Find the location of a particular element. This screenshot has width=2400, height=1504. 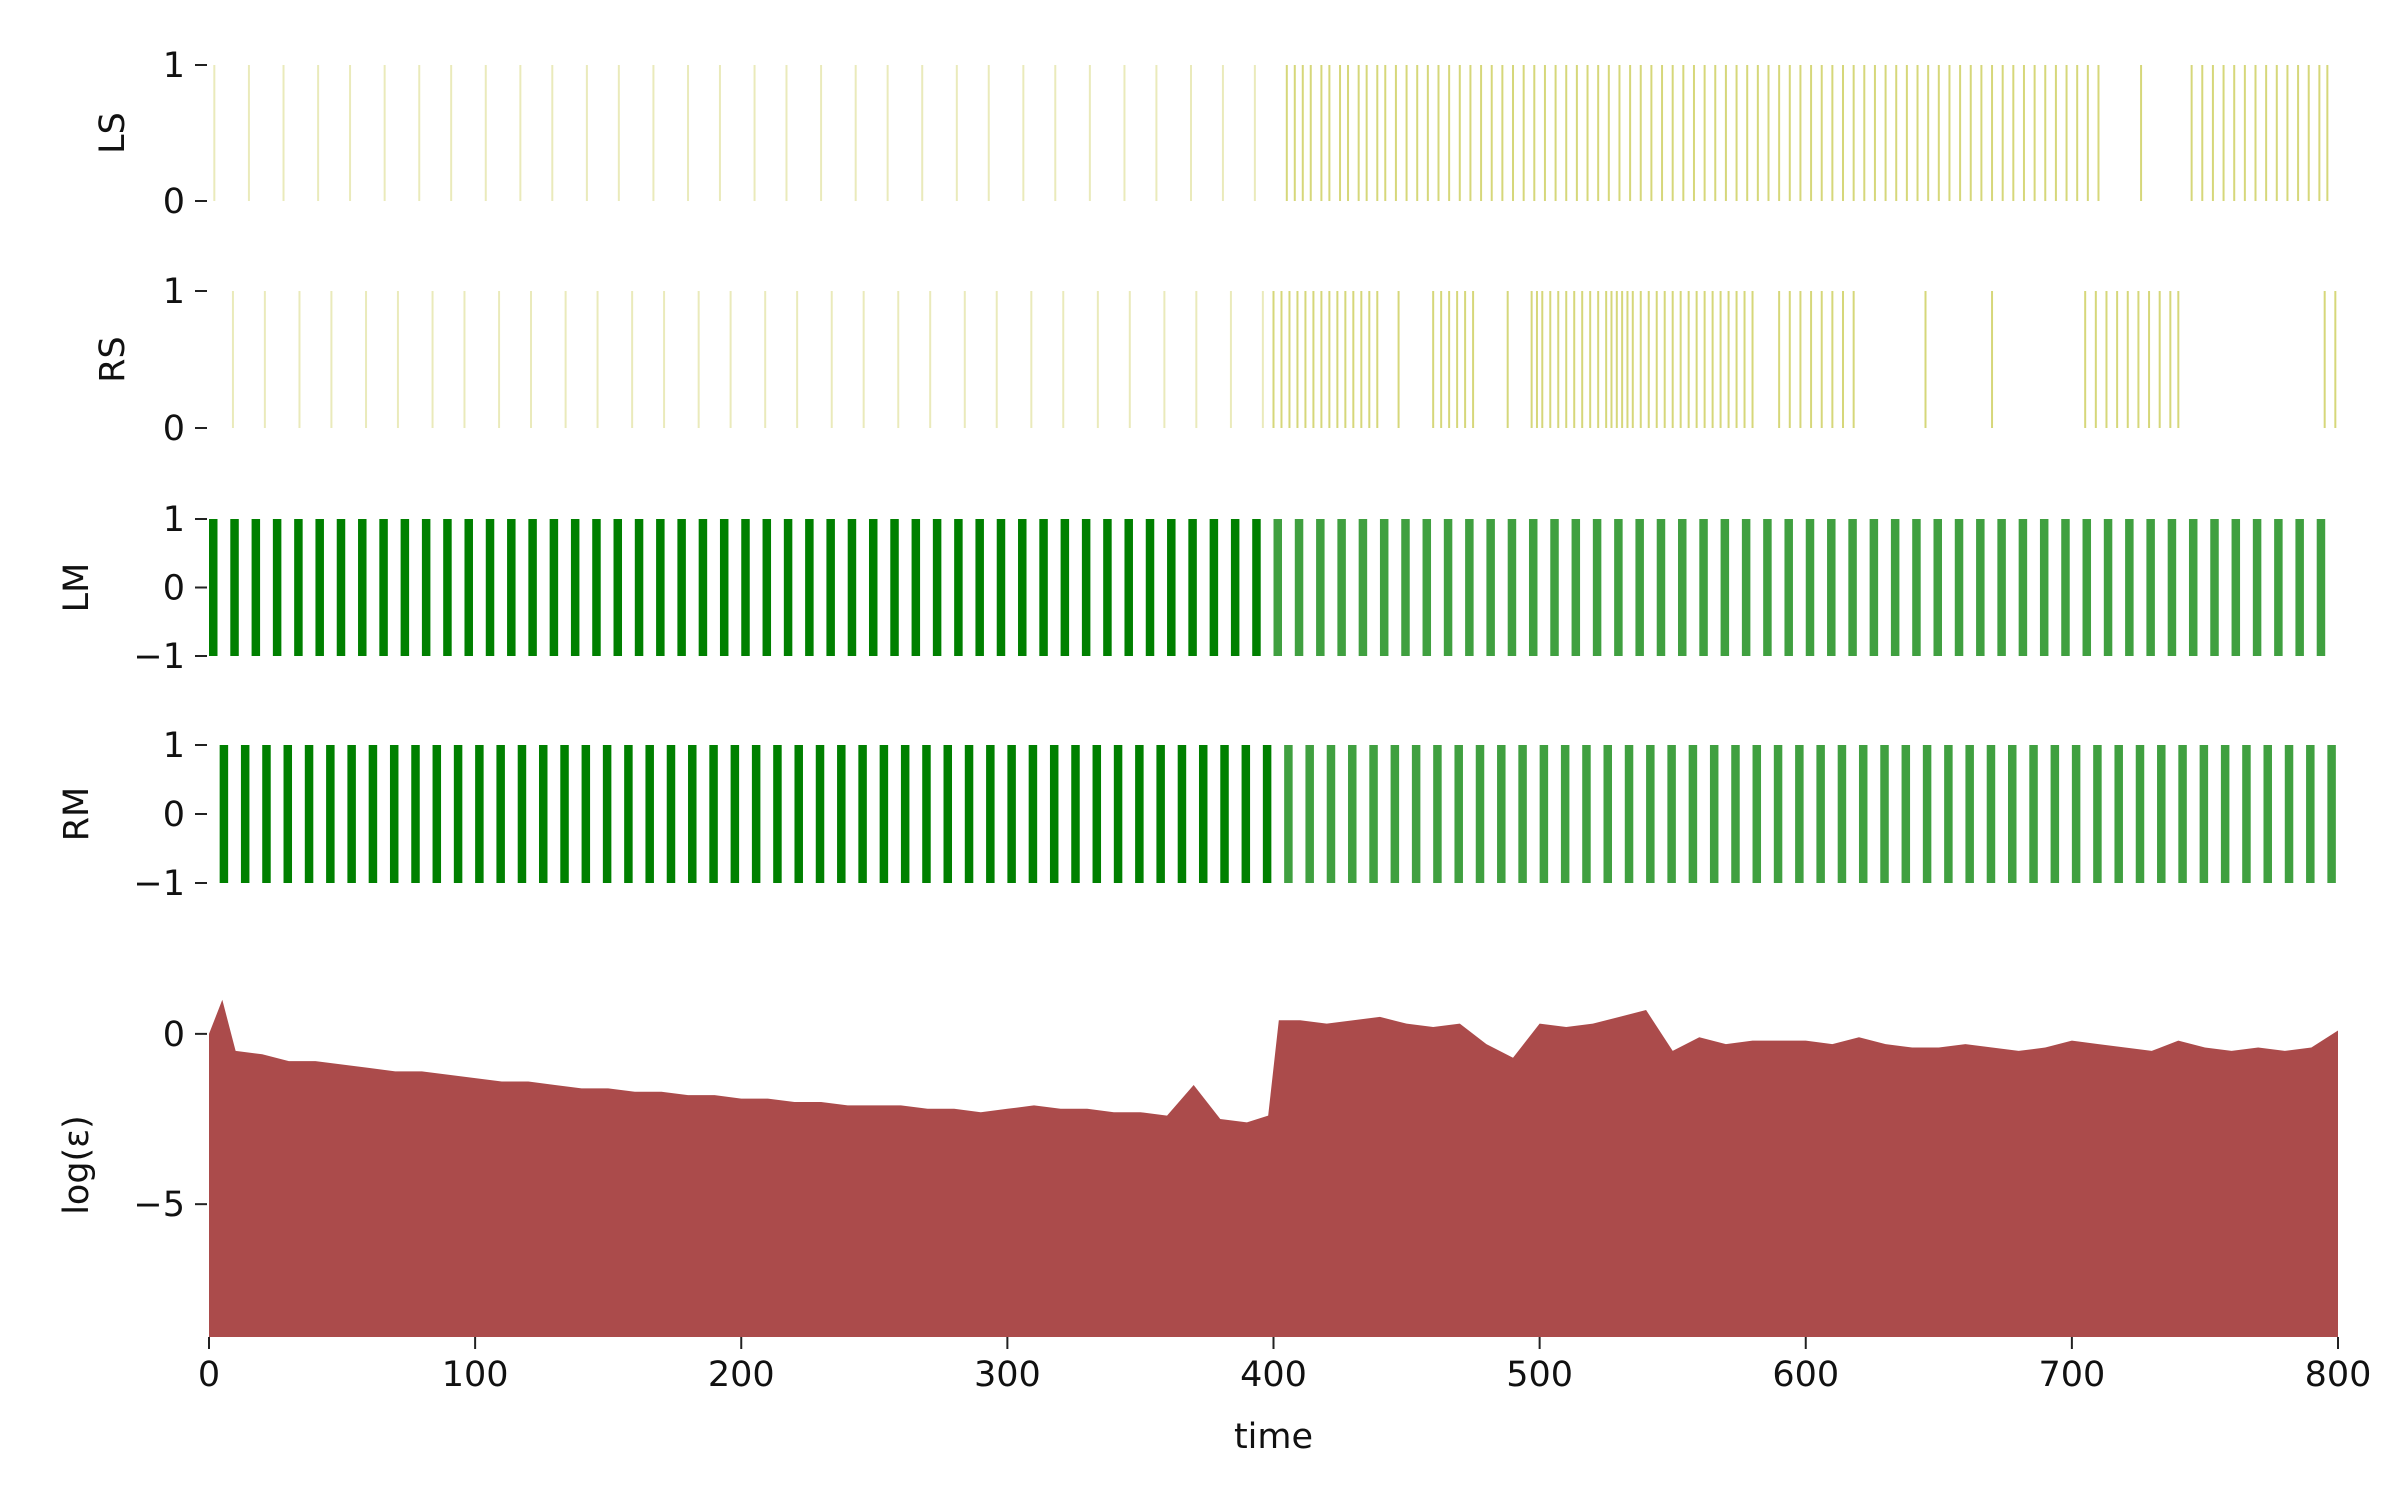

x-tick-label: 0 is located at coordinates (209, 1375).